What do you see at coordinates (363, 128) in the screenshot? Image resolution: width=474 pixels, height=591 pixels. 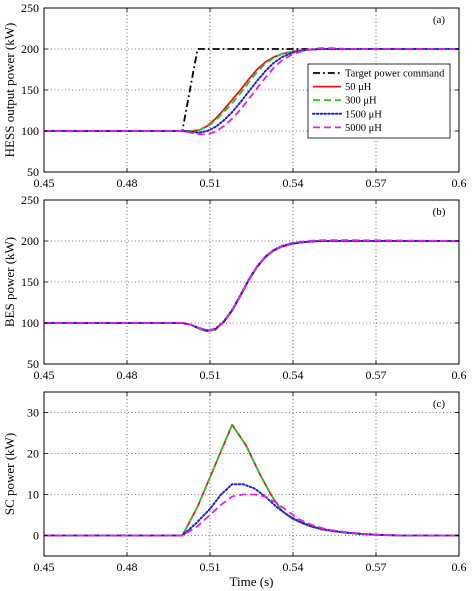 I see `legend-entry: 5000 μH` at bounding box center [363, 128].